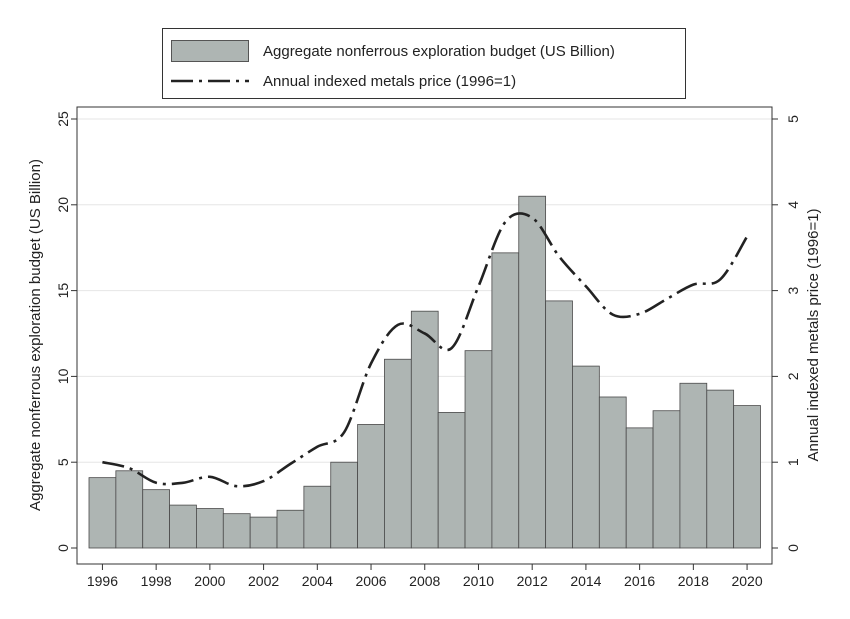 Image resolution: width=850 pixels, height=619 pixels. Describe the element at coordinates (129, 509) in the screenshot. I see `bar-1997` at that location.